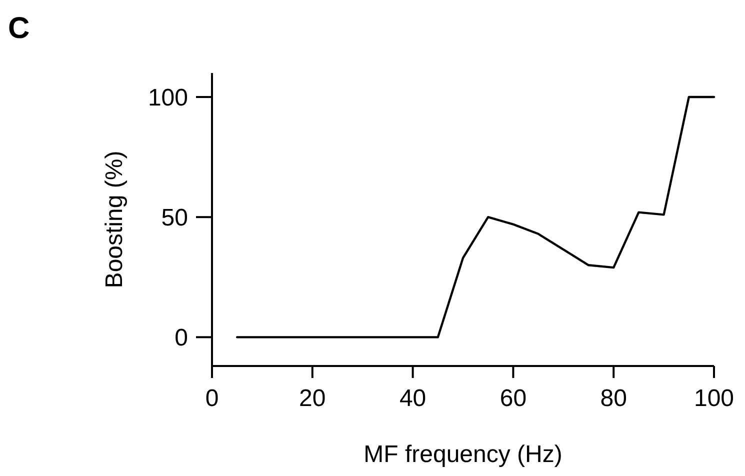 The image size is (745, 476). Describe the element at coordinates (513, 398) in the screenshot. I see `x-tick-label: 60` at that location.